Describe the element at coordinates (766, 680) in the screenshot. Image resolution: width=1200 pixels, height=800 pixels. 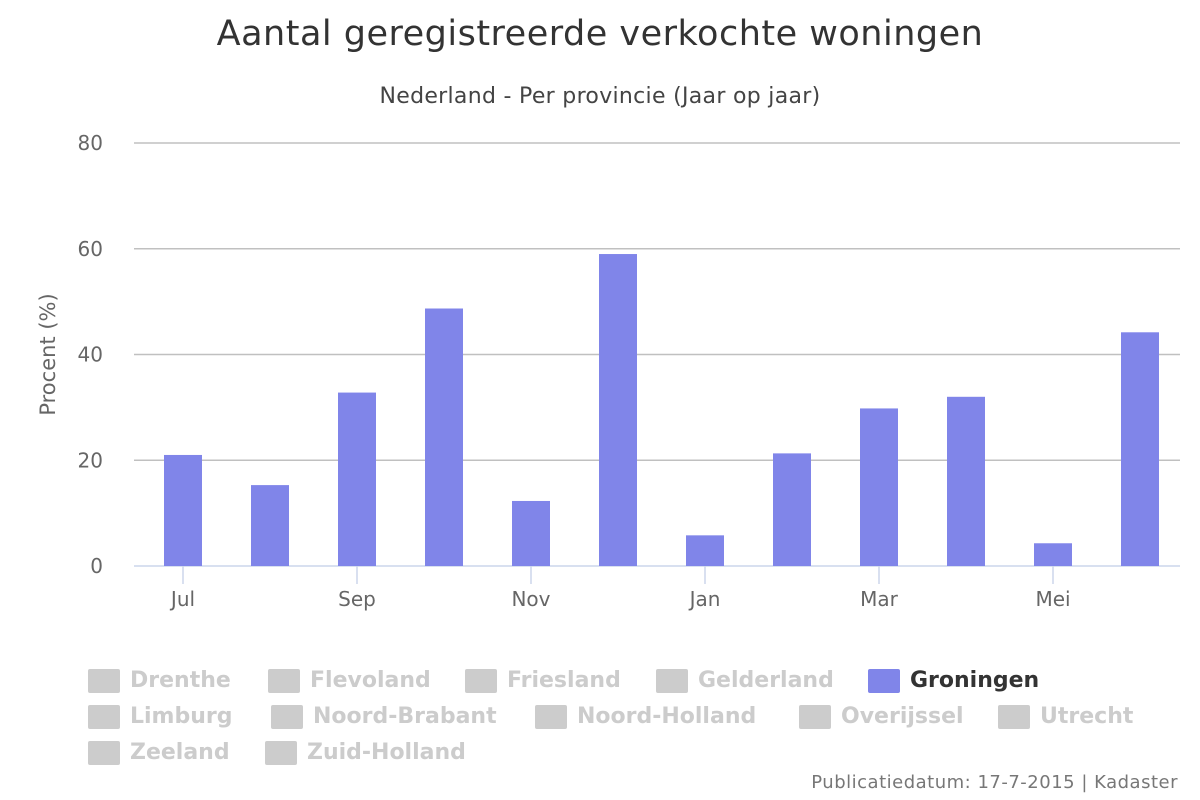
I see `legend-label: Gelderland` at that location.